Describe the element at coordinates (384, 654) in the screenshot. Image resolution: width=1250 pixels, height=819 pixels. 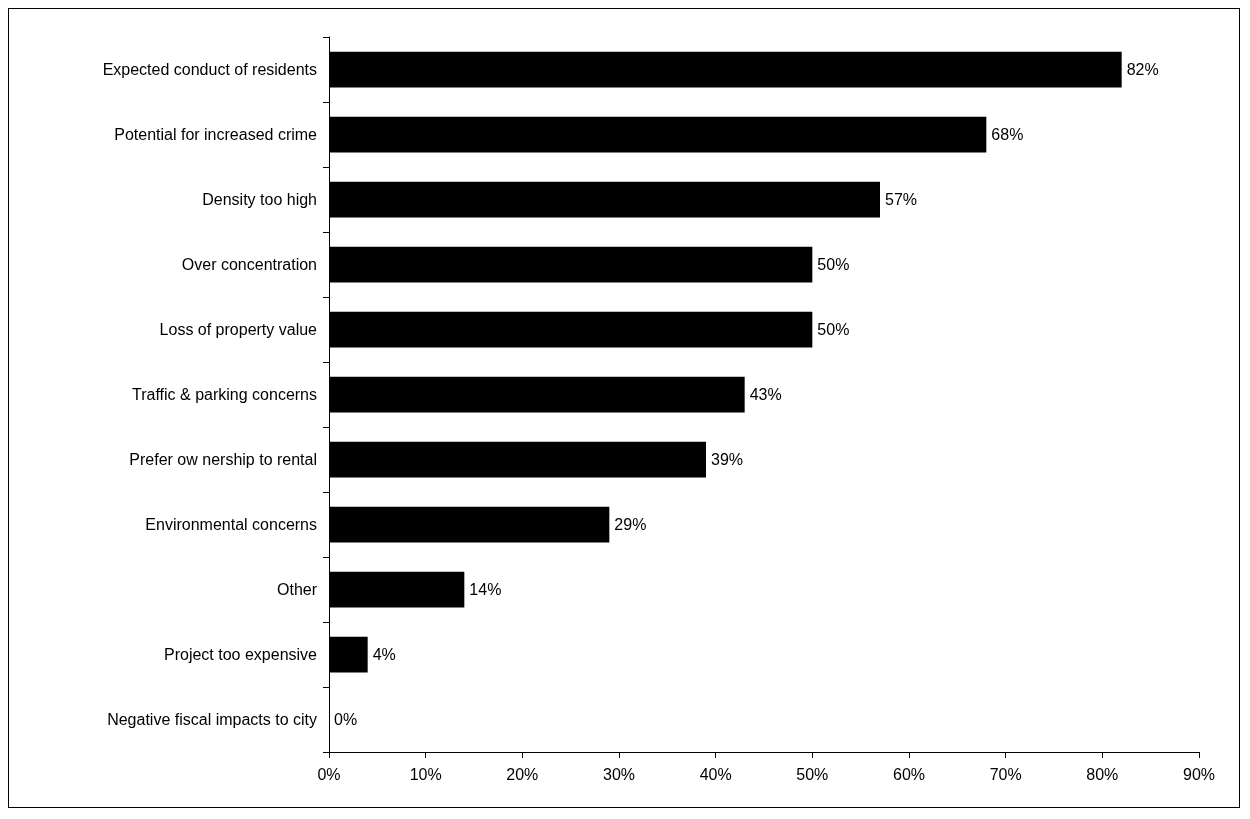
I see `data-label: 4%` at that location.